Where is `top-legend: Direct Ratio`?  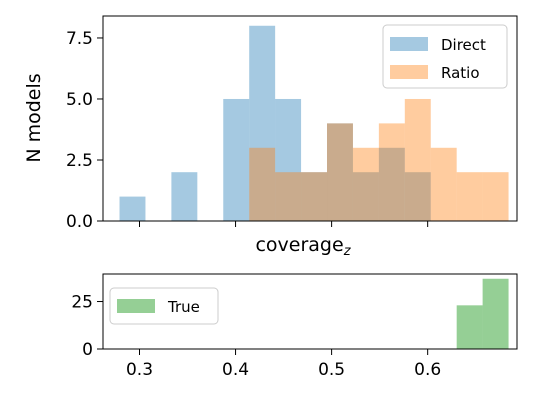 top-legend: Direct Ratio is located at coordinates (445, 56).